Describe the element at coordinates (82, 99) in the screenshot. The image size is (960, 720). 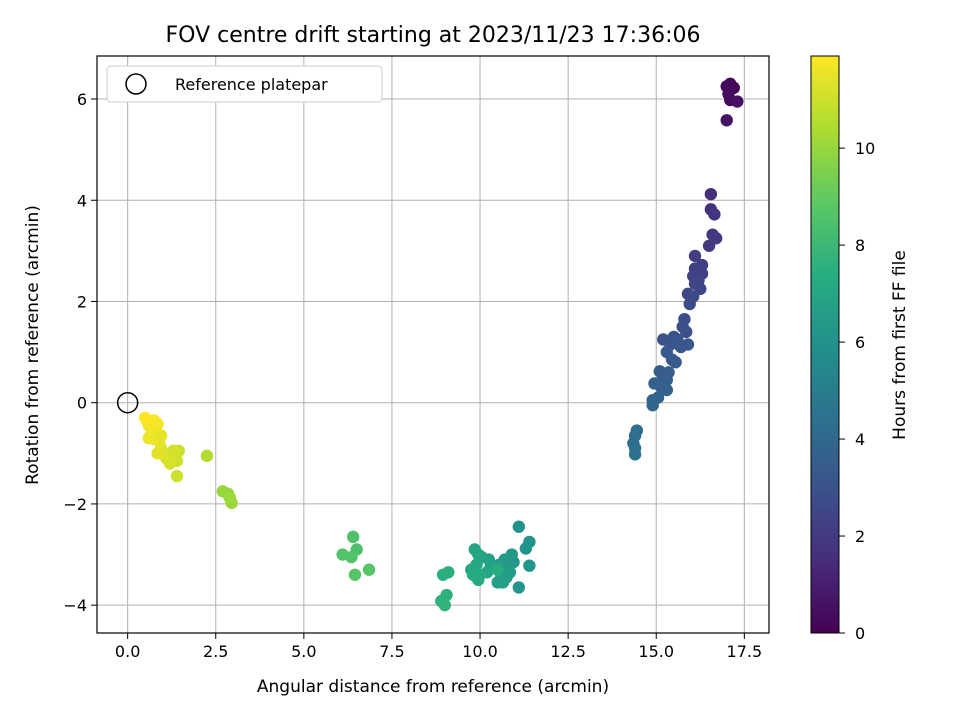
I see `y-tick-label: 6` at that location.